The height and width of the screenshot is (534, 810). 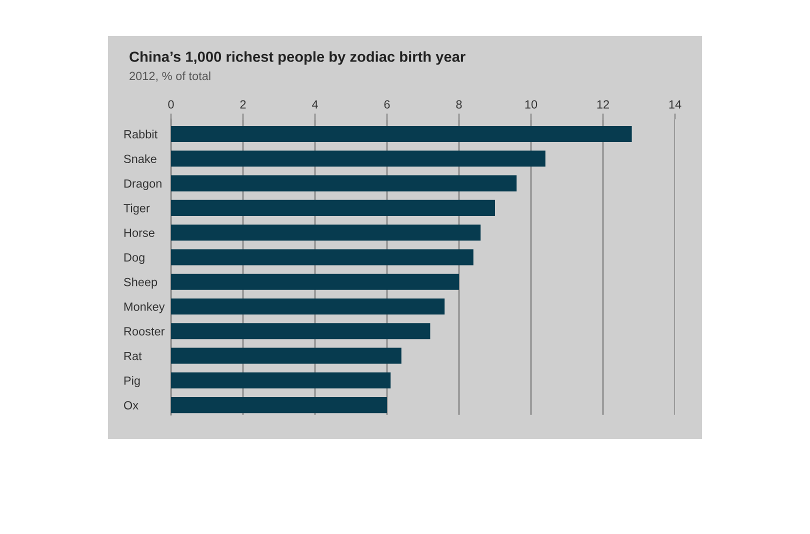 What do you see at coordinates (387, 104) in the screenshot?
I see `x-tick-label: 6` at bounding box center [387, 104].